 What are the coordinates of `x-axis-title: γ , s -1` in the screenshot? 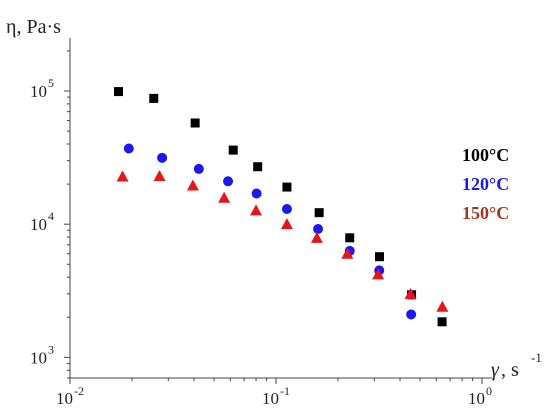 It's located at (516, 365).